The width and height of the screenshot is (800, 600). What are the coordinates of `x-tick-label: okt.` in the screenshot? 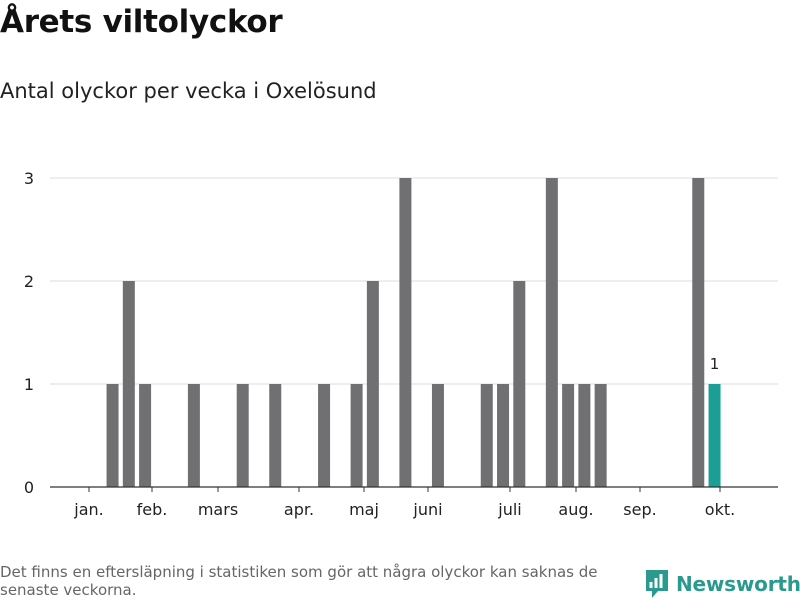 It's located at (720, 509).